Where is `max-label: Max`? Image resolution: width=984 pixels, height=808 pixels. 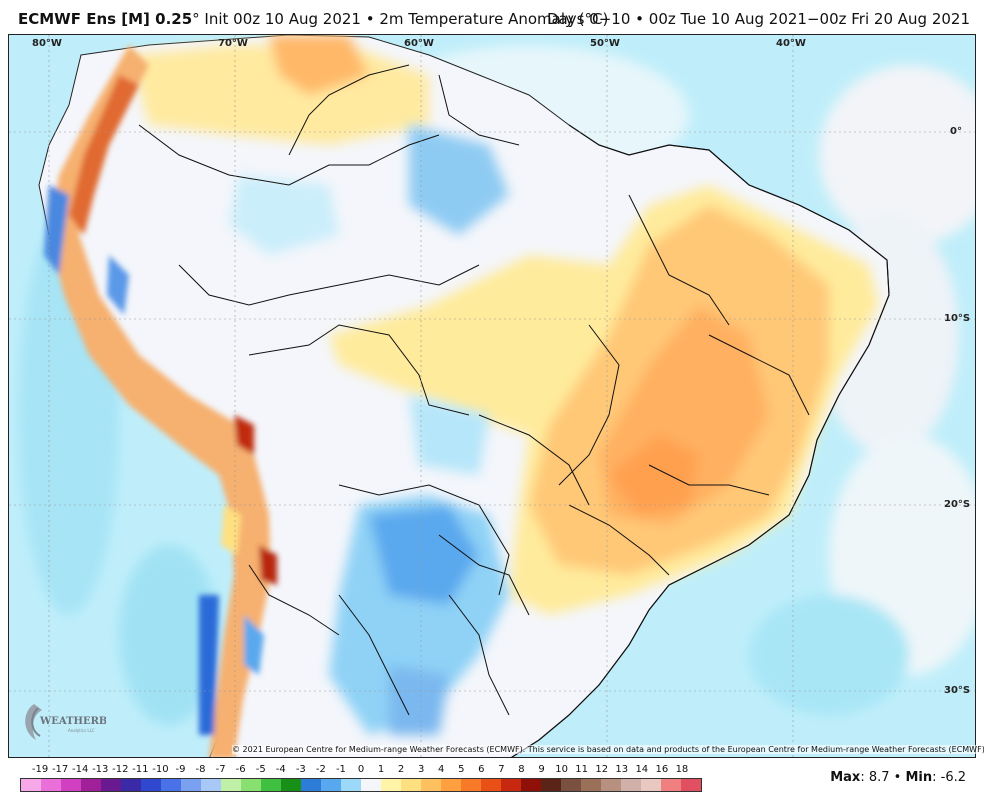
max-label: Max is located at coordinates (845, 777).